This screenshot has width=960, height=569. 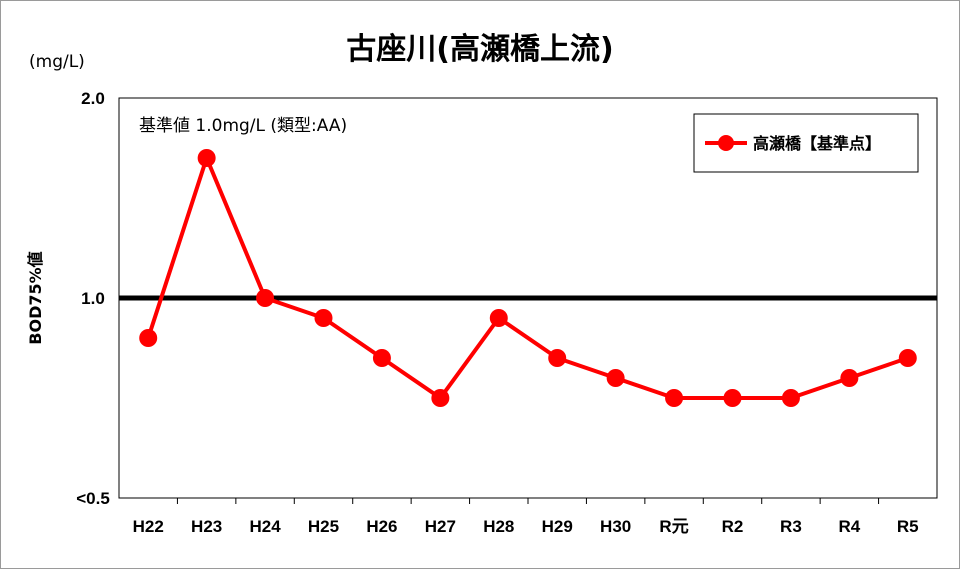 I want to click on data-point-H29, so click(x=557, y=358).